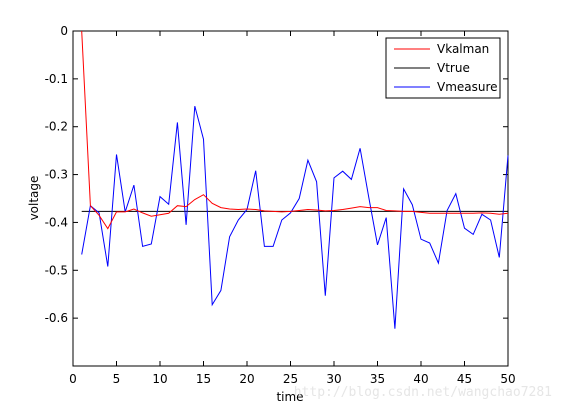  Describe the element at coordinates (333, 379) in the screenshot. I see `x-tick-label: 30` at that location.